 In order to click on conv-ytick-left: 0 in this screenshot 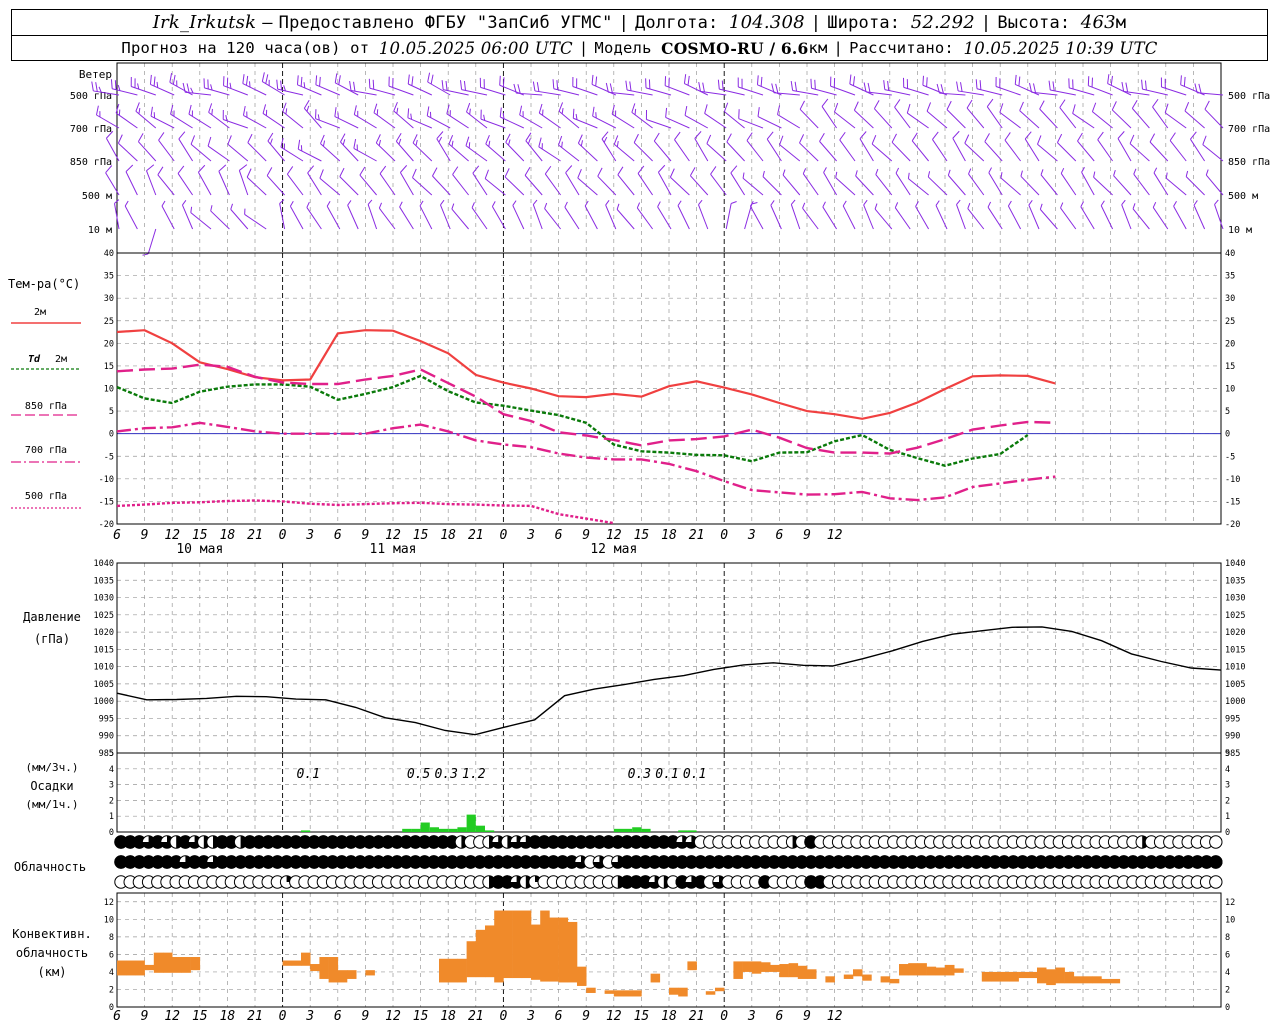, I will do `click(111, 1008)`.